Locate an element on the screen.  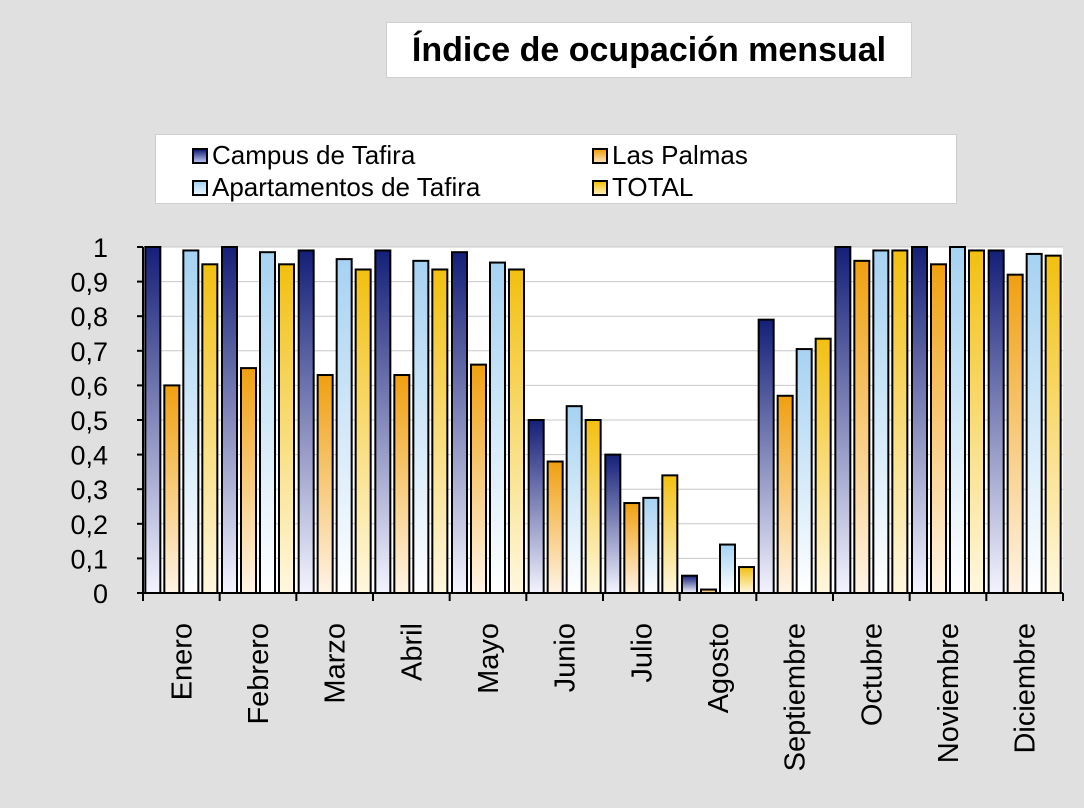
bar-las-palmas-mayo is located at coordinates (478, 479).